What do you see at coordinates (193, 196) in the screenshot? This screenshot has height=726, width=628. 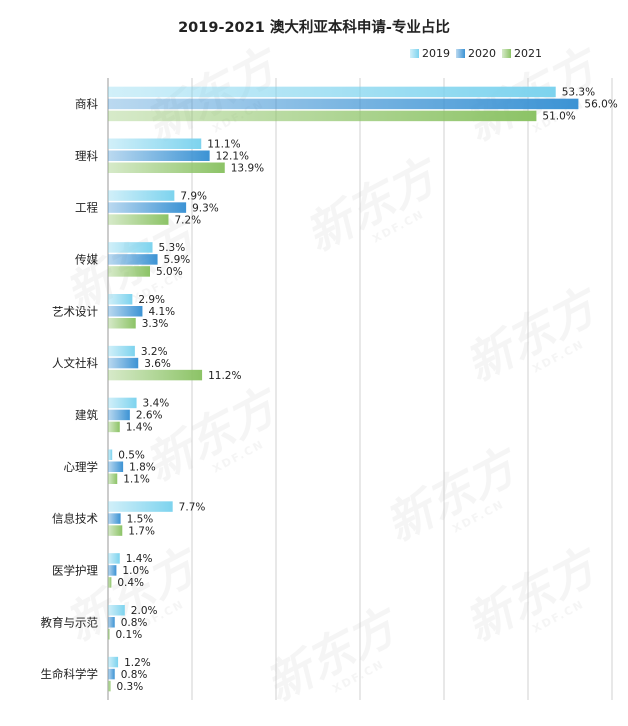 I see `data-label: 7.9%` at bounding box center [193, 196].